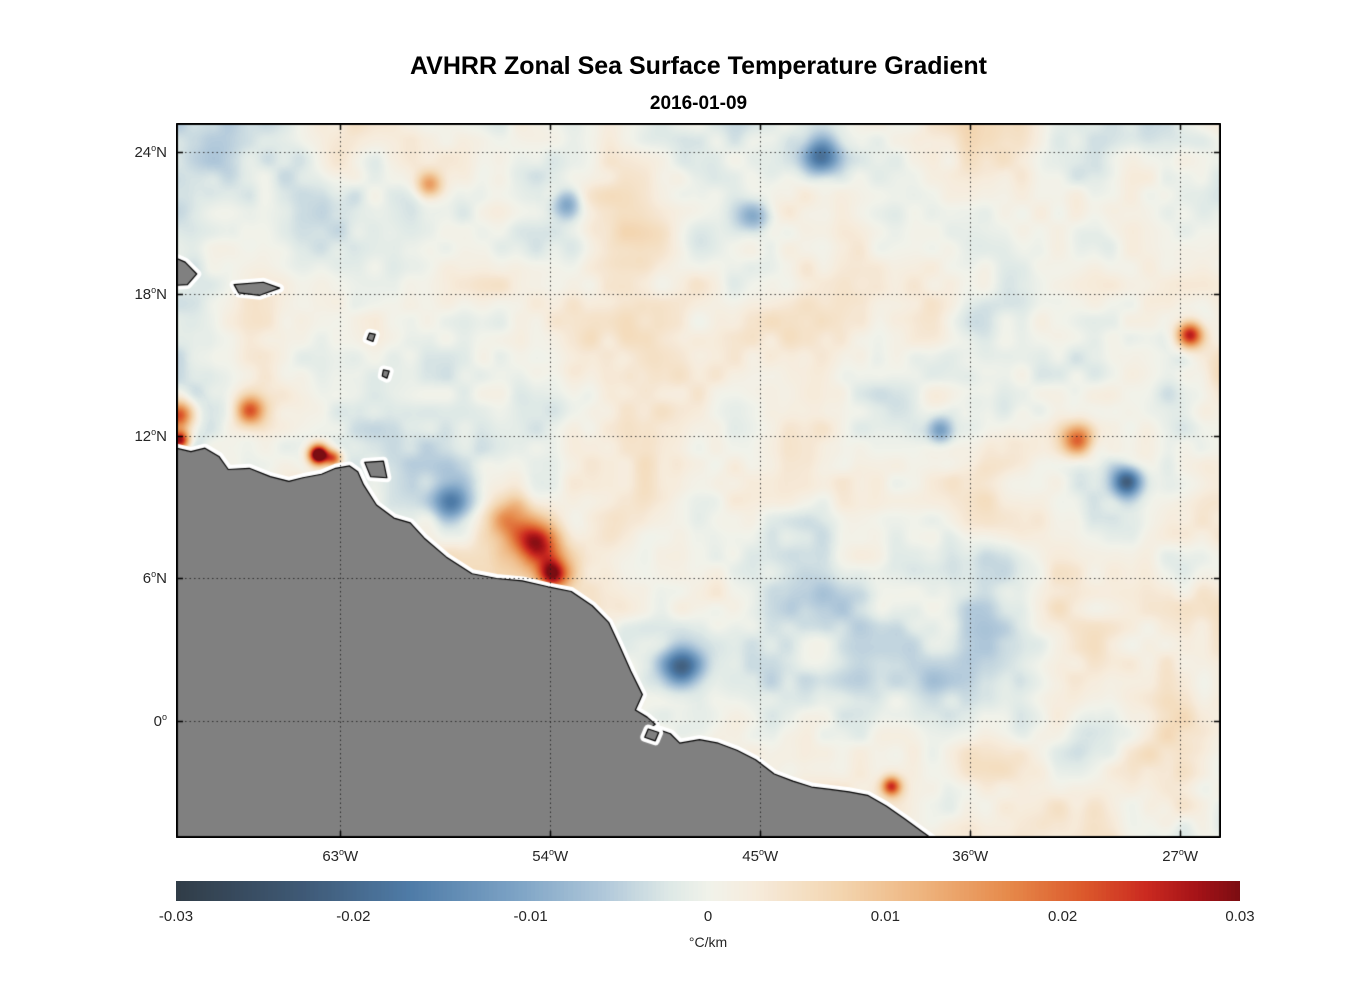  I want to click on colorbar-tick-label: 0, so click(708, 916).